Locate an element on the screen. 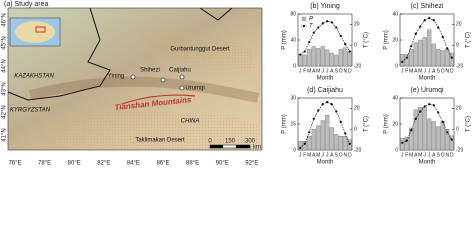 Image resolution: width=474 pixels, height=240 pixels. lat-label: 41°N is located at coordinates (5, 134).